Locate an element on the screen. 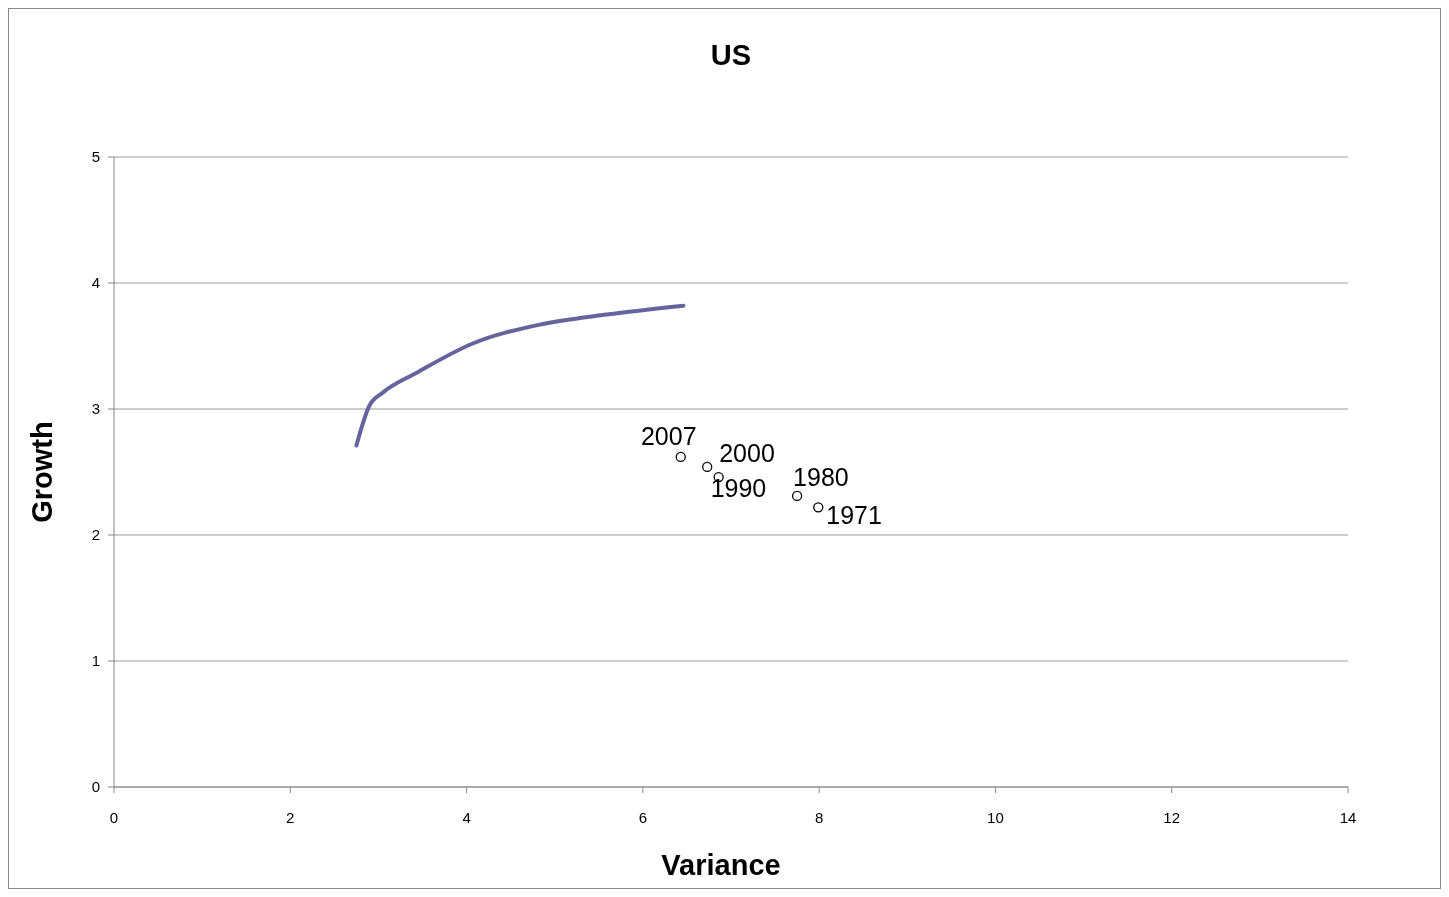  y-tick-label: 5 is located at coordinates (95, 157).